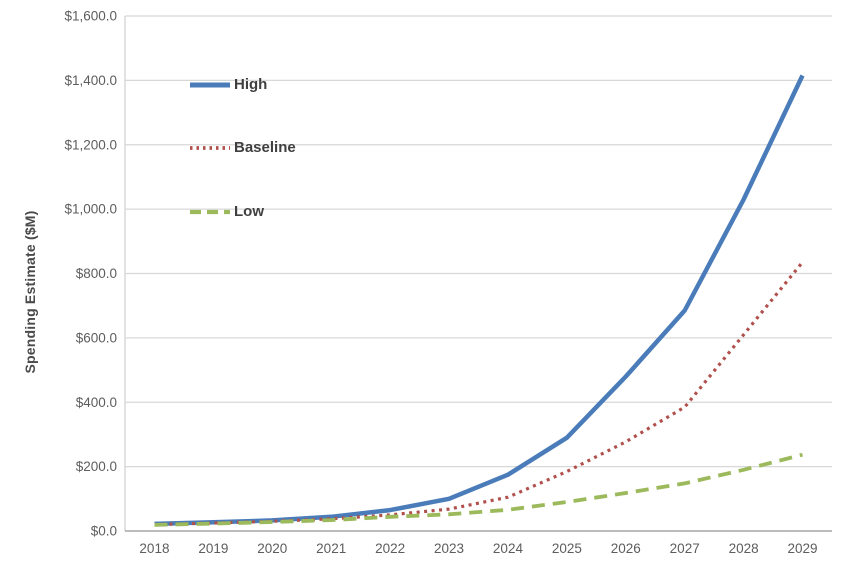 The image size is (849, 567). Describe the element at coordinates (104, 531) in the screenshot. I see `y-tick-label: $0.0` at that location.